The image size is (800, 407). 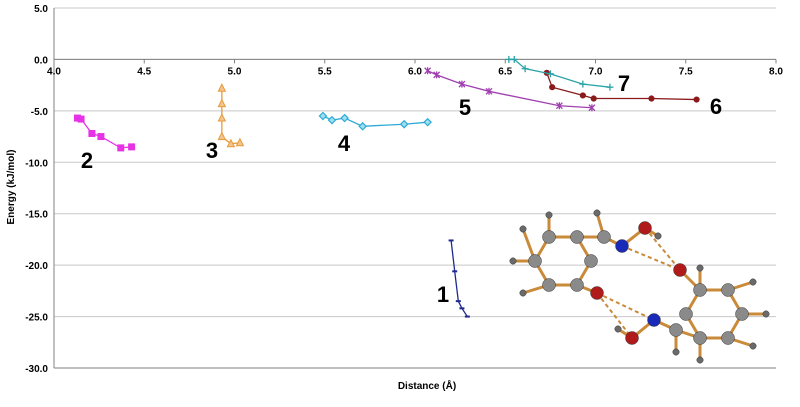 I want to click on series-annotation-3: 3, so click(x=212, y=150).